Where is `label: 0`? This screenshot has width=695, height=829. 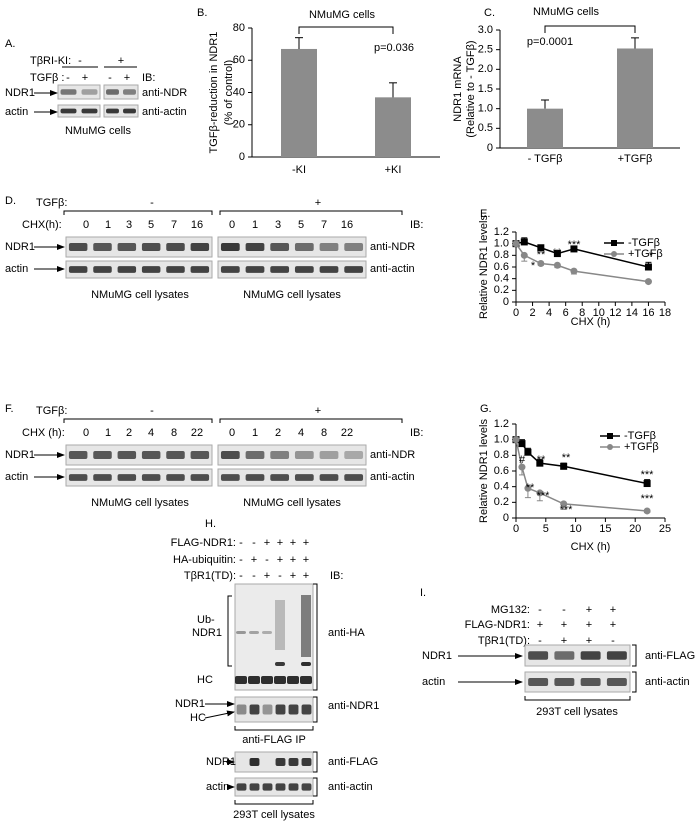
label: 0 is located at coordinates (86, 433).